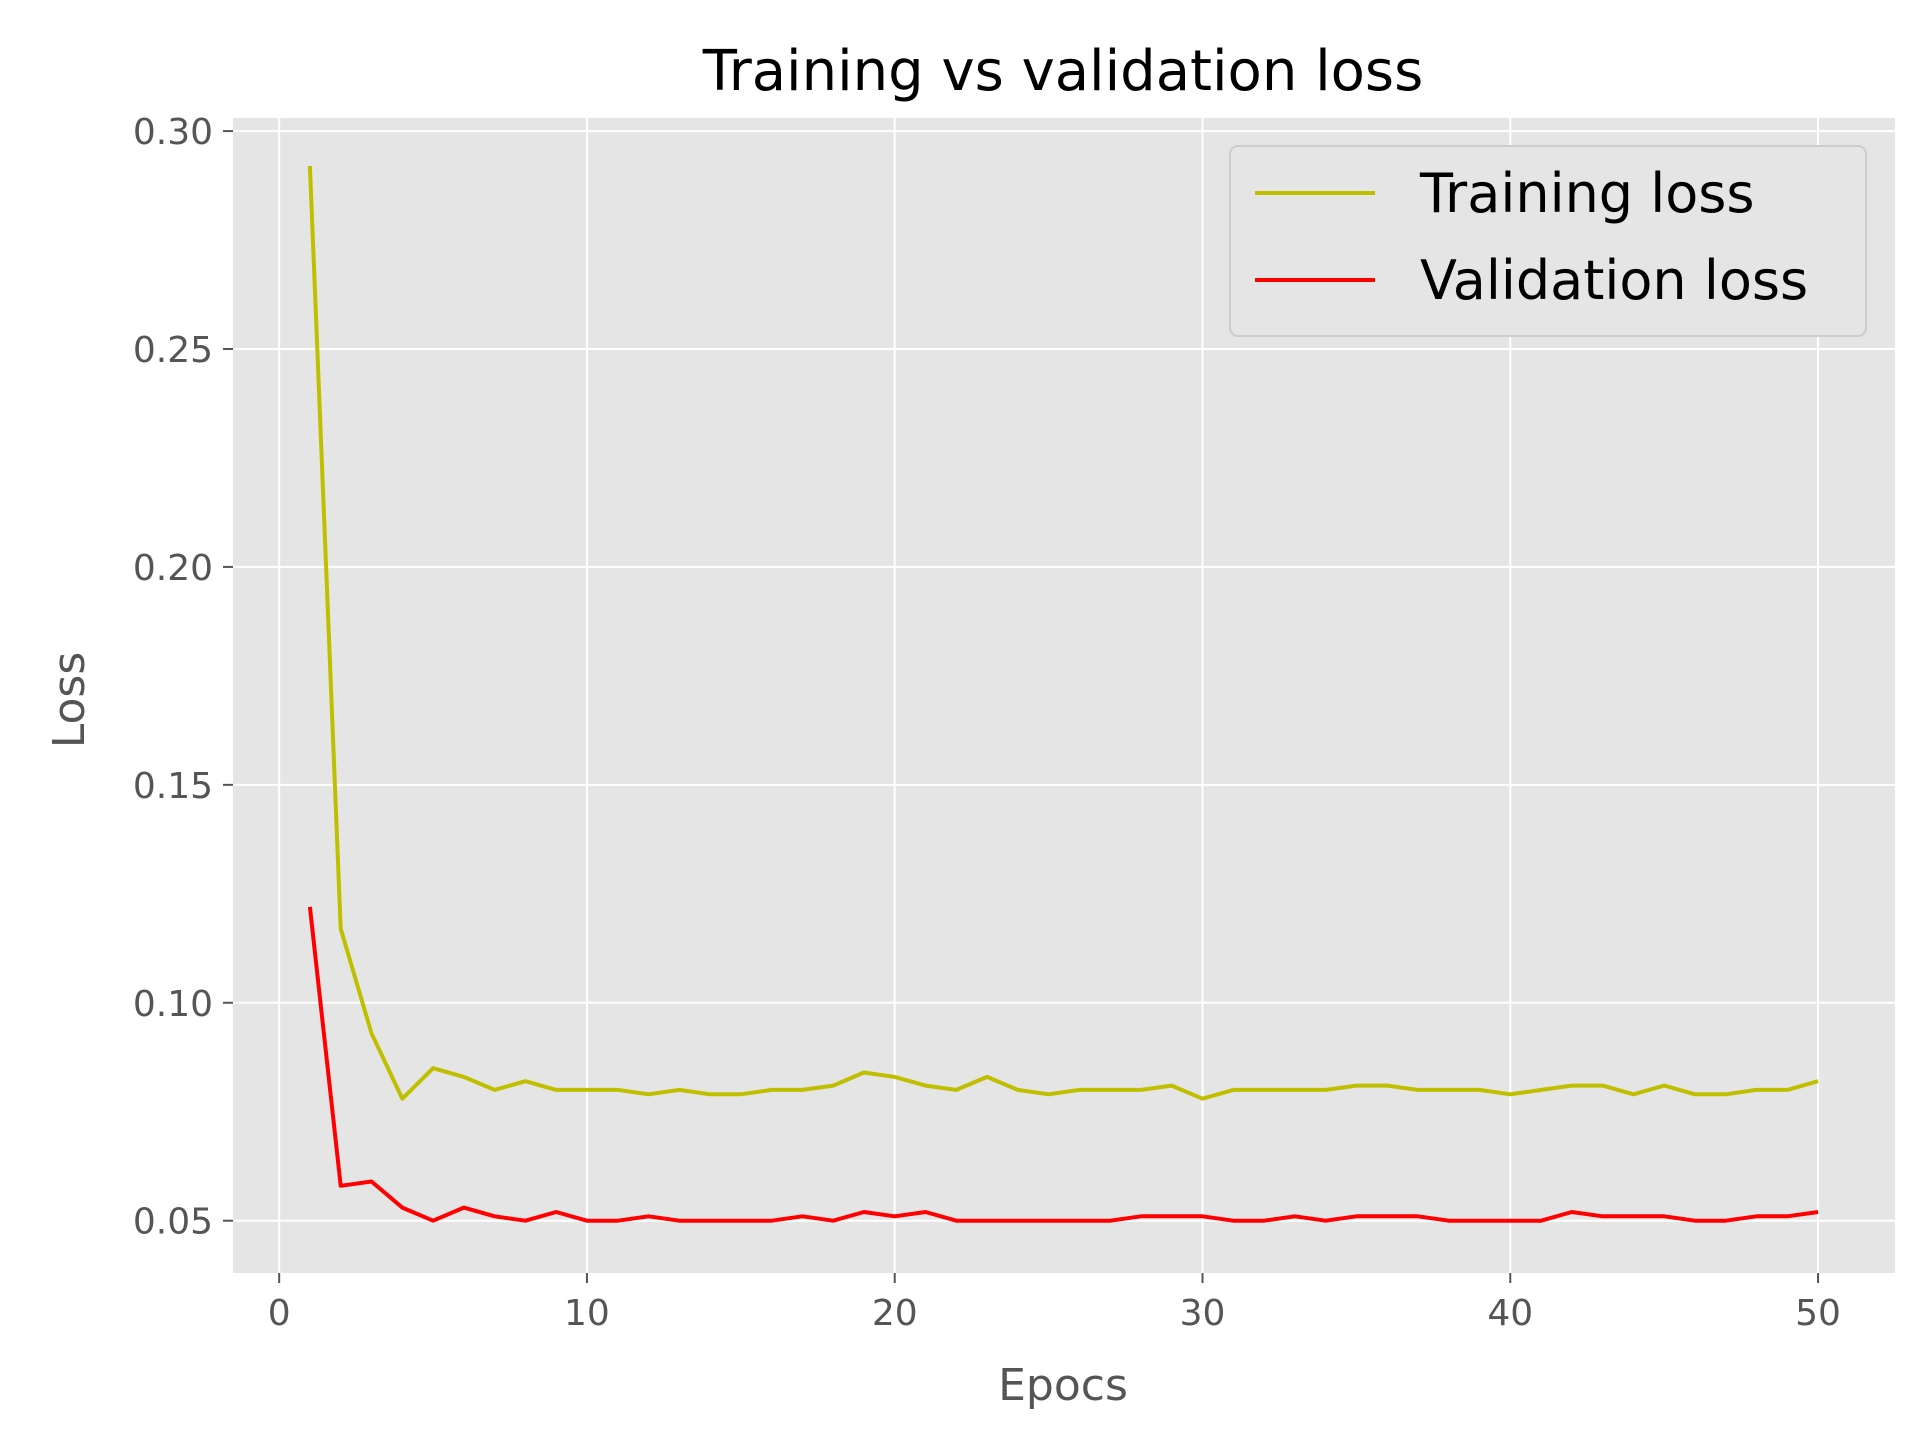 The image size is (1920, 1440). What do you see at coordinates (587, 1313) in the screenshot?
I see `x-tick-label: 10` at bounding box center [587, 1313].